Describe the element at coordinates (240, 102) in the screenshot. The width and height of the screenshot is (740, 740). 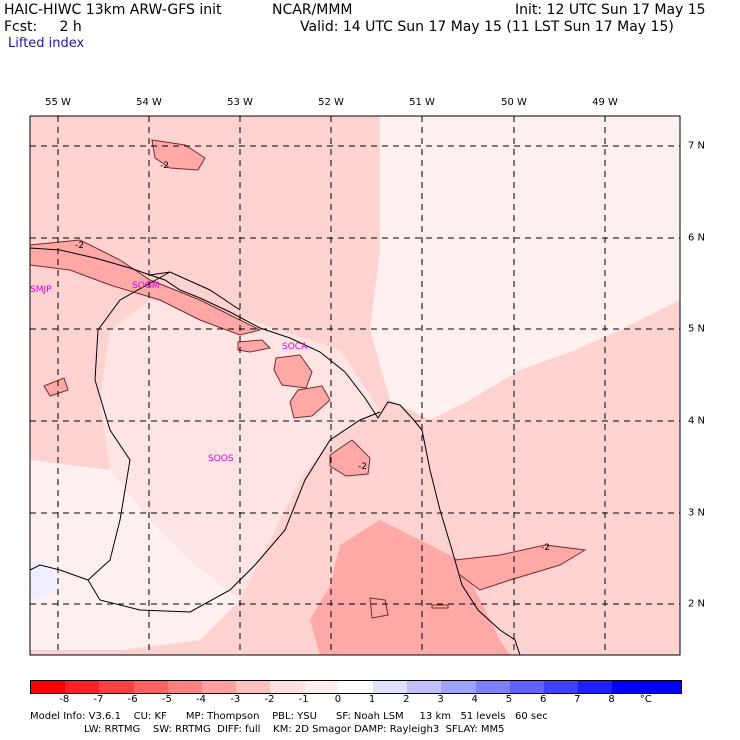
I see `lon-label: 53 W` at that location.